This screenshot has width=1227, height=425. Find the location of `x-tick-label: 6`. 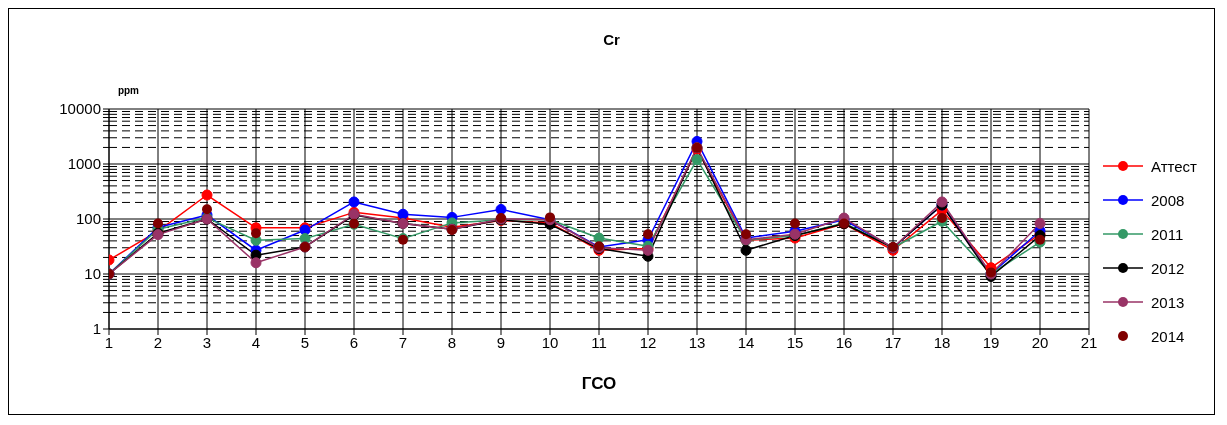

x-tick-label: 6 is located at coordinates (354, 342).